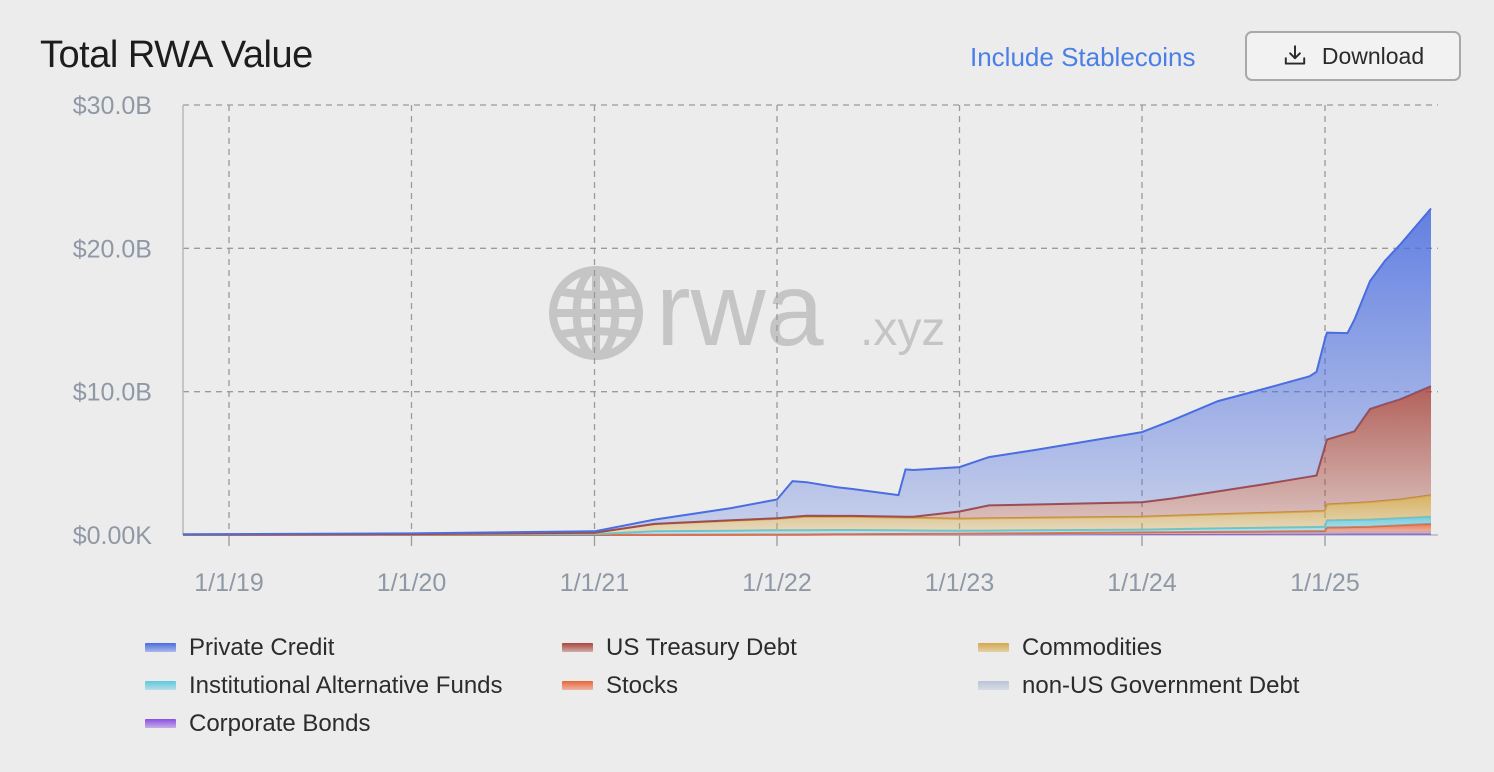  I want to click on legend-item-commodities: Commodities, so click(1158, 647).